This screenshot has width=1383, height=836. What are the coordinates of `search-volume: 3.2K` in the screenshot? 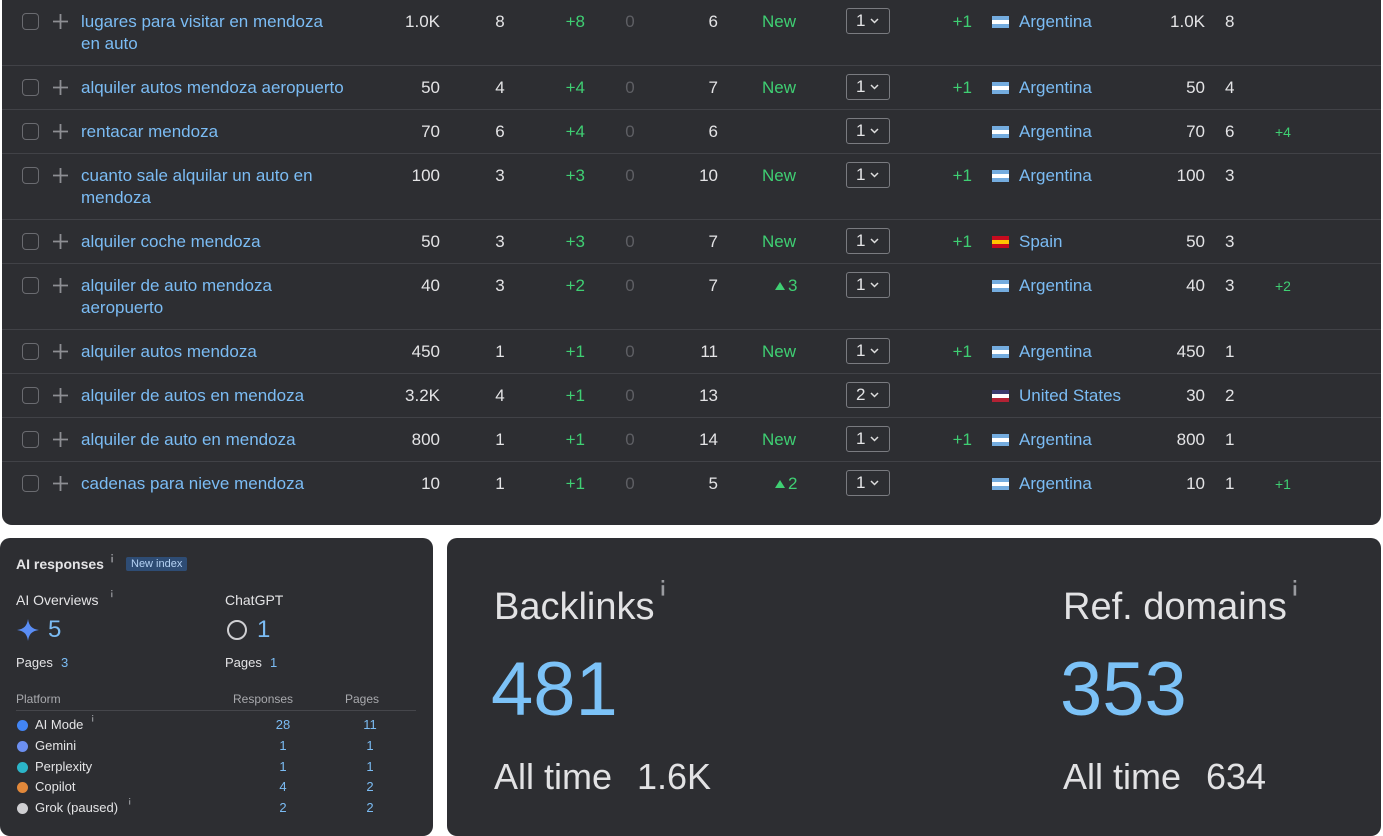 It's located at (422, 395).